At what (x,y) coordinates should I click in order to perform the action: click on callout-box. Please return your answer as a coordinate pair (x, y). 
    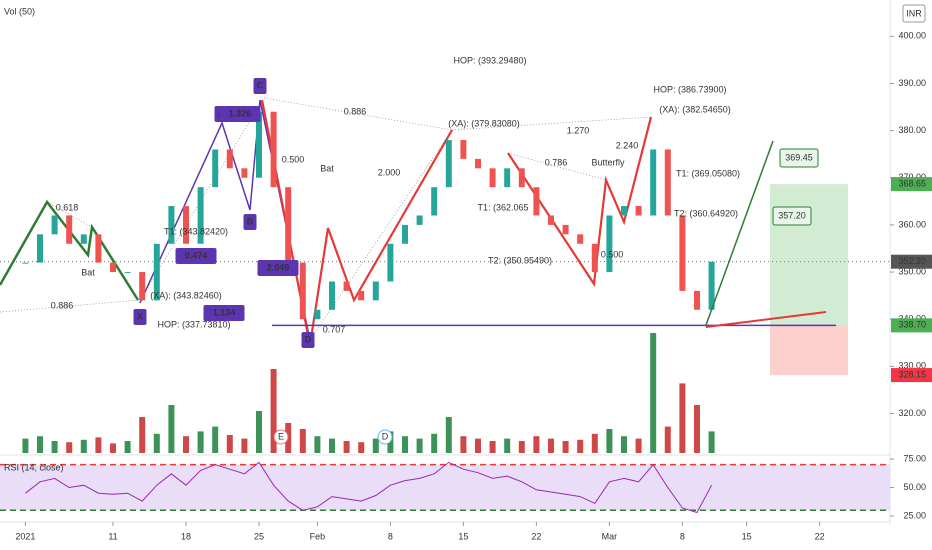
    Looking at the image, I should click on (799, 158).